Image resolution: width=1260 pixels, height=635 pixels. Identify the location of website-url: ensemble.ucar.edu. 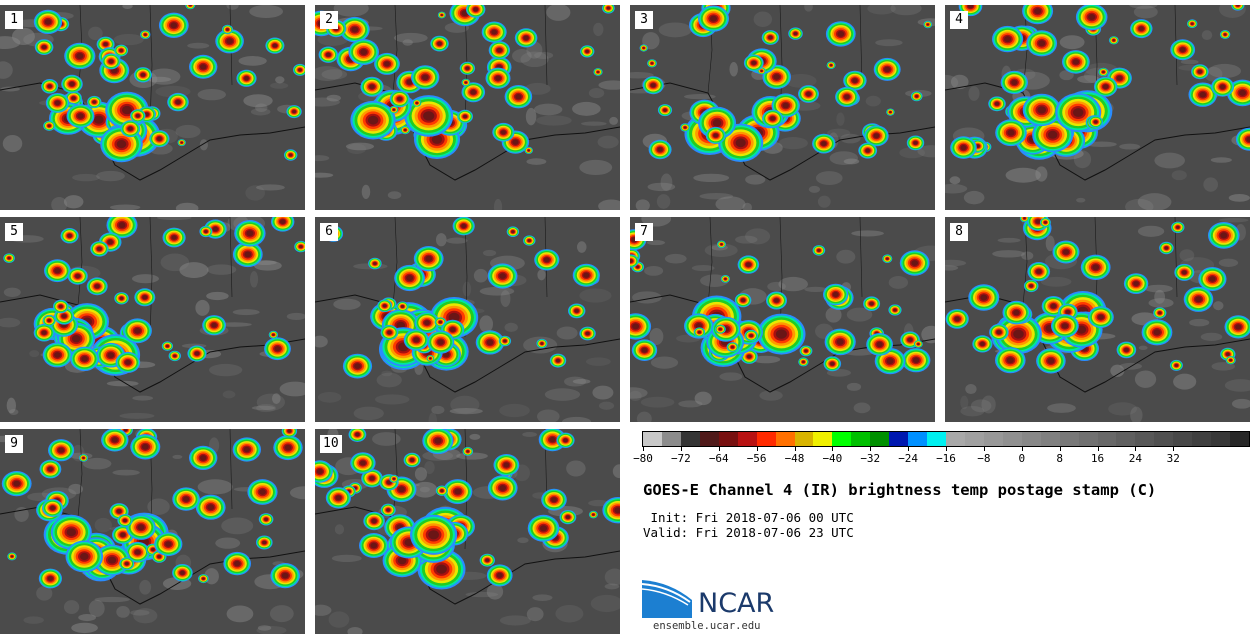
(707, 626).